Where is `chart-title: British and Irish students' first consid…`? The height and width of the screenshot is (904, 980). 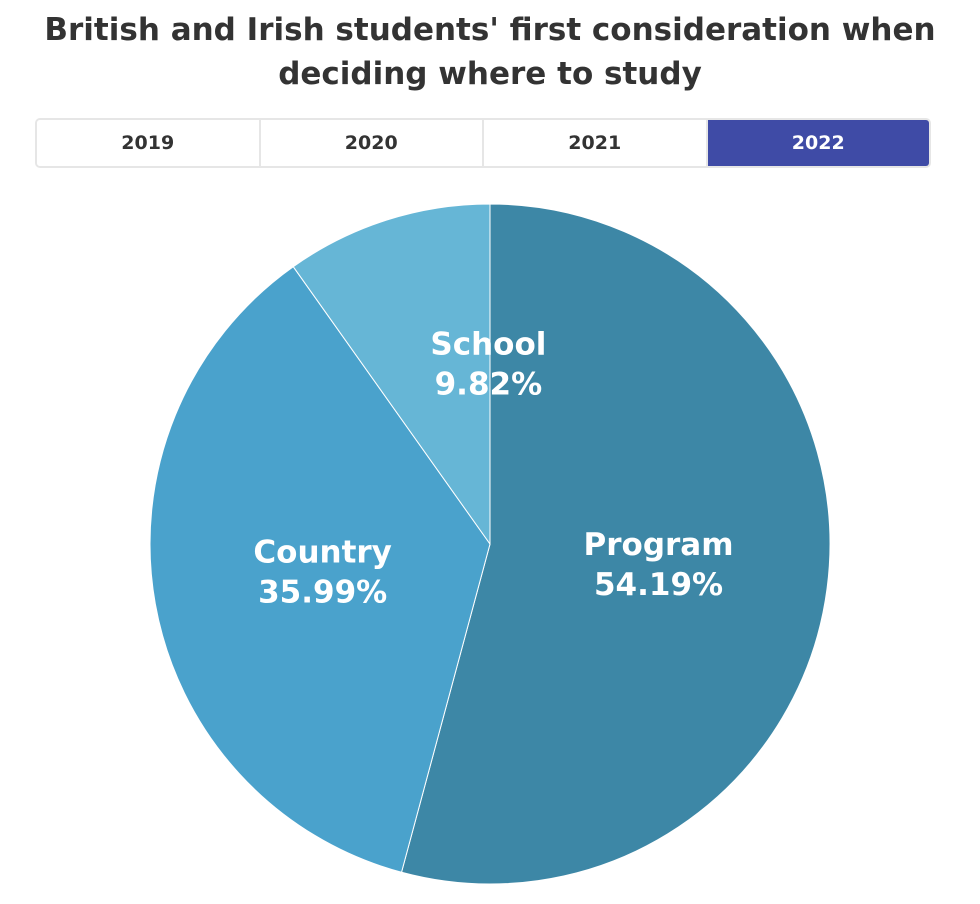 chart-title: British and Irish students' first consid… is located at coordinates (490, 52).